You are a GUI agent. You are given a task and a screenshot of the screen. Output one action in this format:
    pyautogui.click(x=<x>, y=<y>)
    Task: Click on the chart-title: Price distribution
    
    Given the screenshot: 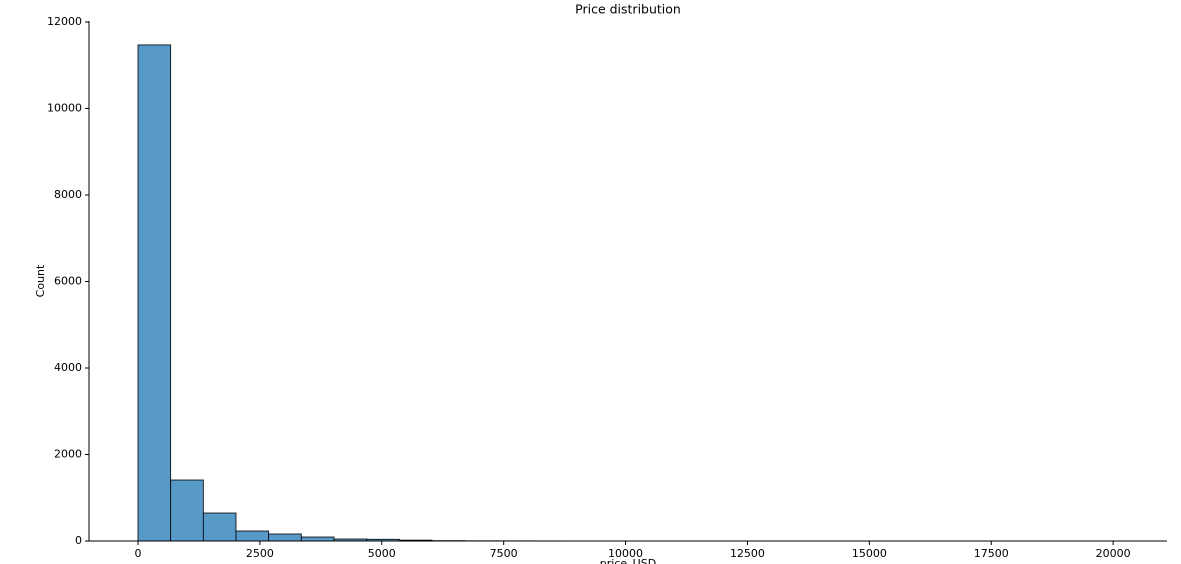 What is the action you would take?
    pyautogui.click(x=628, y=9)
    